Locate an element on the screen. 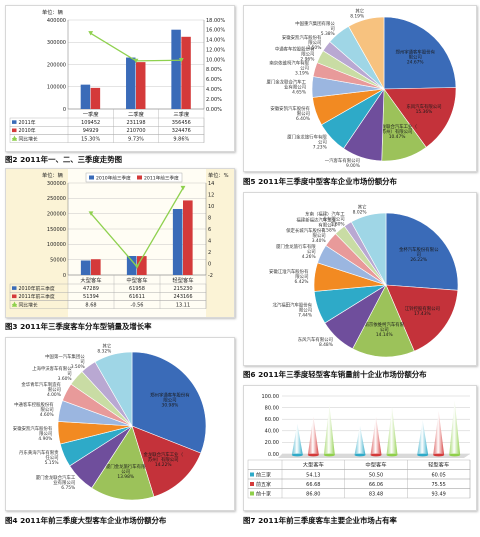 The image size is (480, 537). slice-label: 保定长城汽车股份有 is located at coordinates (306, 230).